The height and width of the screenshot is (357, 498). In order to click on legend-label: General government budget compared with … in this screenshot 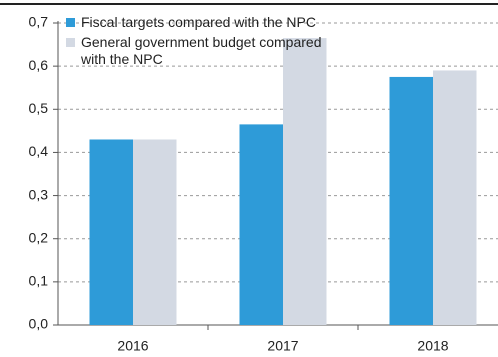, I will do `click(201, 50)`.